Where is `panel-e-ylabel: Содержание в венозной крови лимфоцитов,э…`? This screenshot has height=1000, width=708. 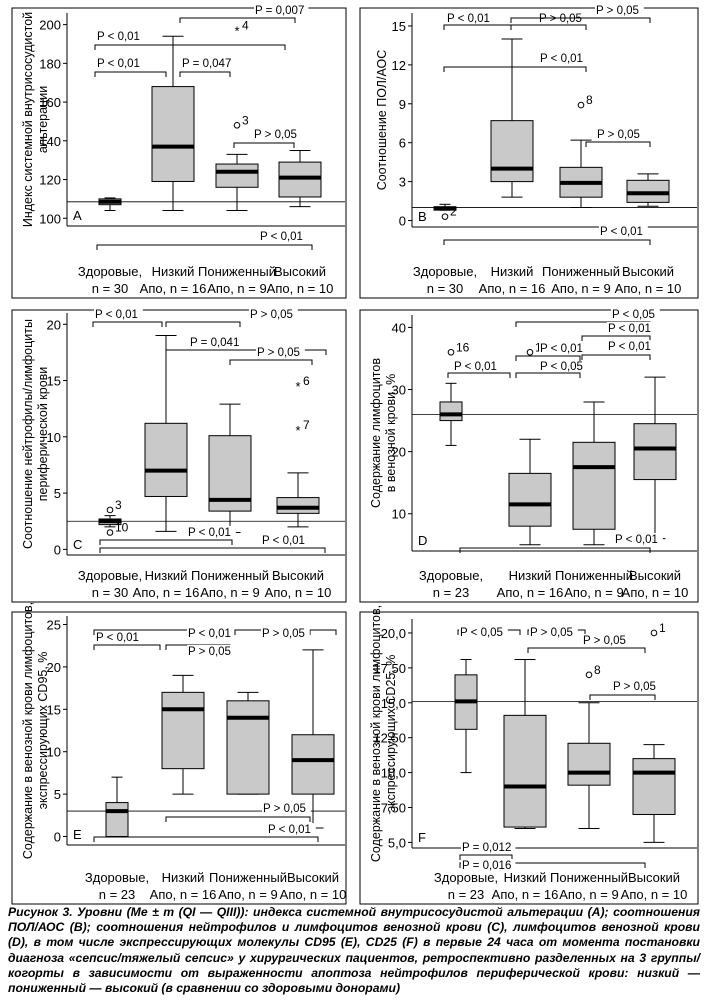
panel-e-ylabel: Содержание в венозной крови лимфоцитов,э… is located at coordinates (35, 730).